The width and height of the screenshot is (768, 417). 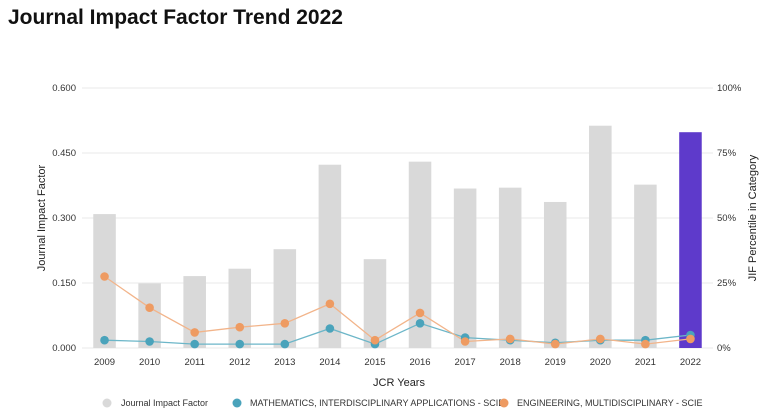 What do you see at coordinates (610, 403) in the screenshot?
I see `legend-label-eng: ENGINEERING, MULTIDISCIPLINARY - SCIE` at bounding box center [610, 403].